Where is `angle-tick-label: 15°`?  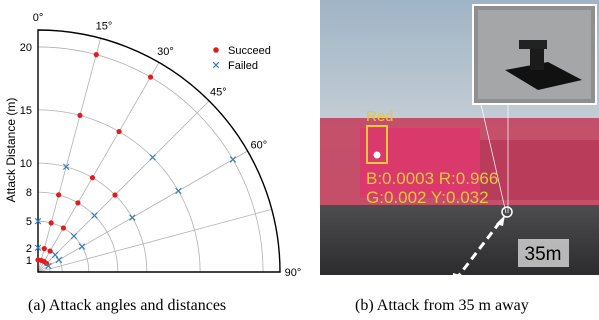 angle-tick-label: 15° is located at coordinates (104, 27).